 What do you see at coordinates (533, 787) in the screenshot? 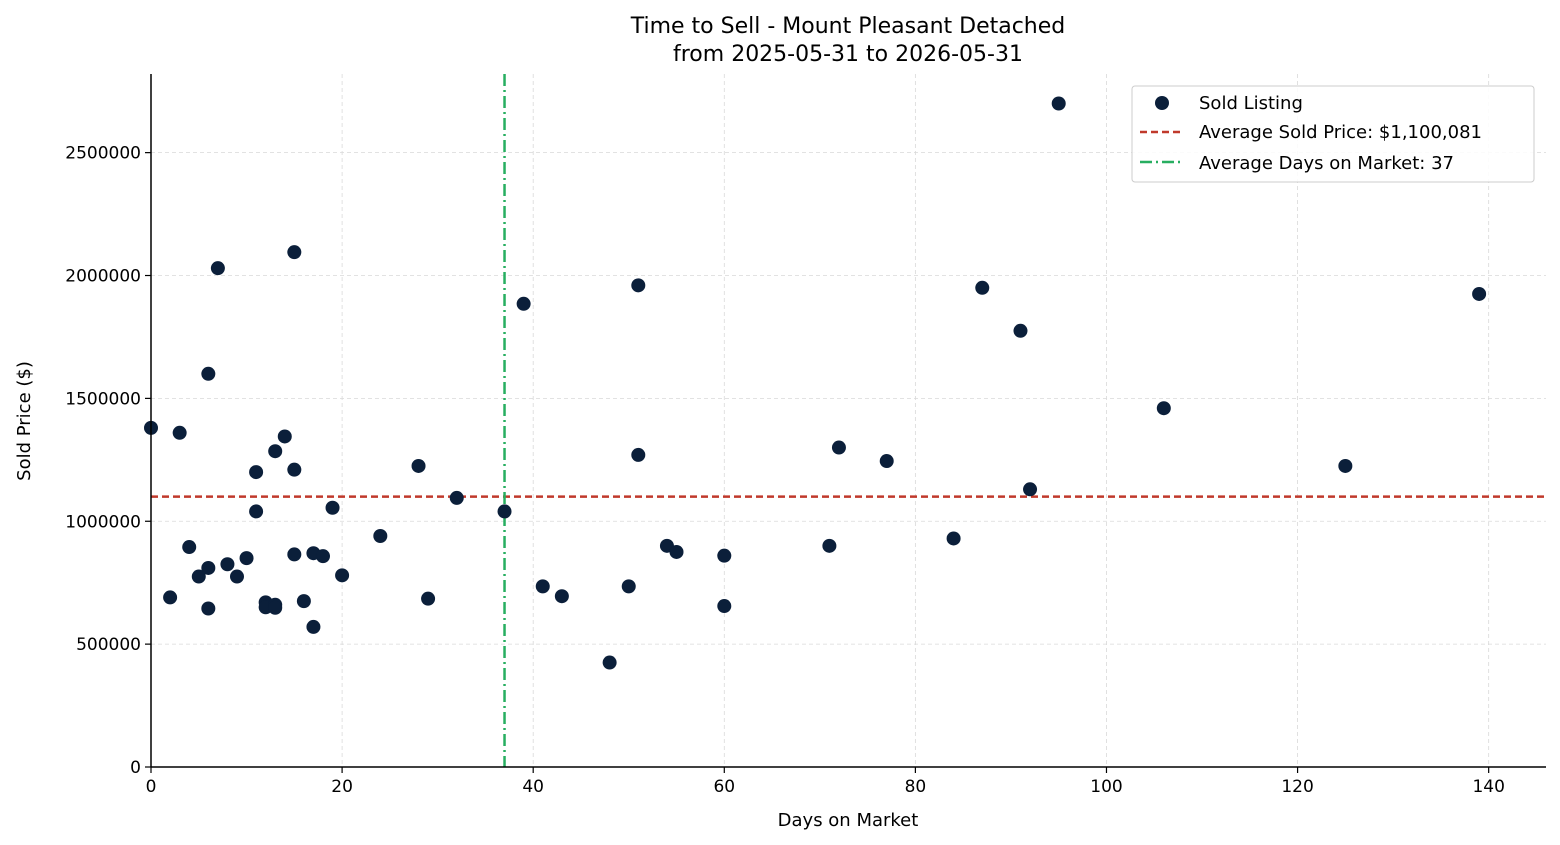
I see `x-tick-label: 40` at bounding box center [533, 787].